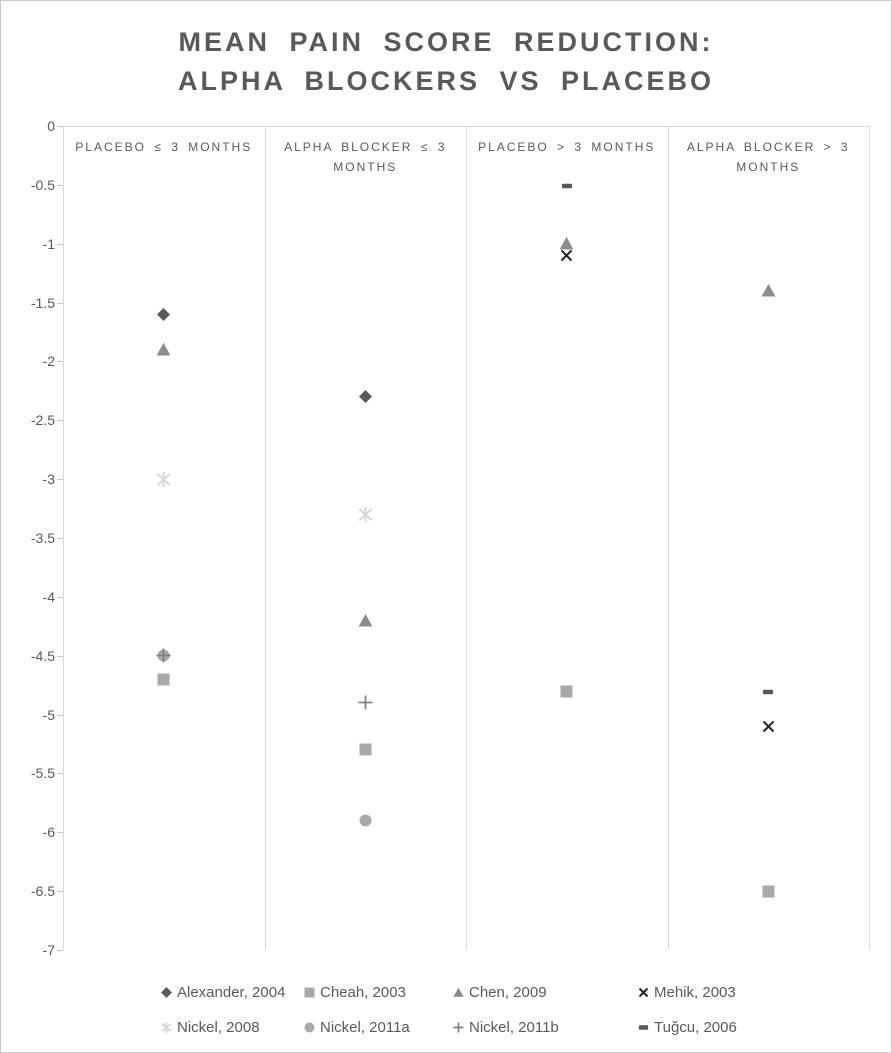 The height and width of the screenshot is (1053, 892). Describe the element at coordinates (42, 184) in the screenshot. I see `y-axis-label: -0.5` at that location.